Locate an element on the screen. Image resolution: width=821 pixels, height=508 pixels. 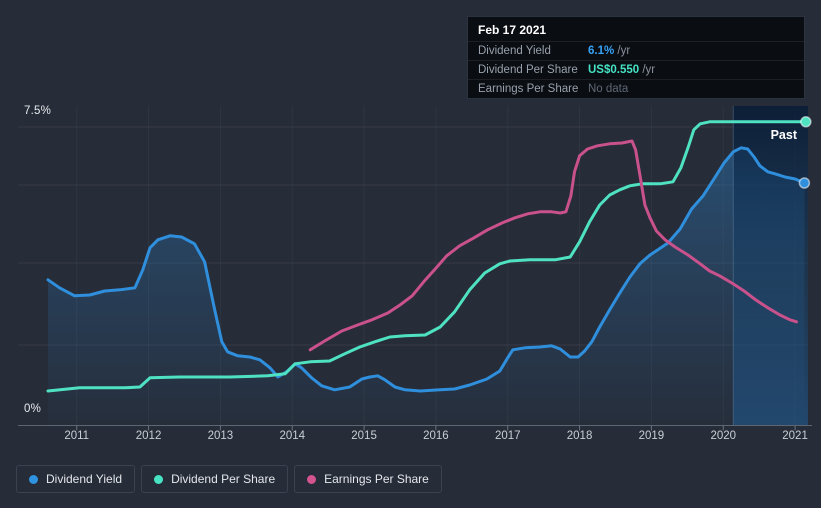
tooltip-label: Earnings Per Share is located at coordinates (528, 89).